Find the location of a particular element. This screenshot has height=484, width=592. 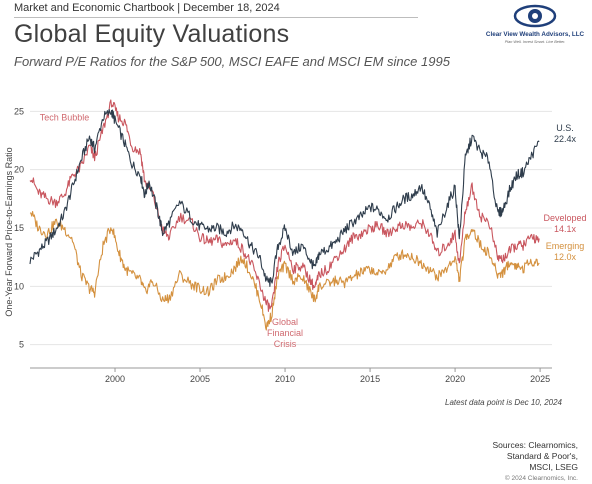

x-tick-label: 2020 is located at coordinates (455, 379).